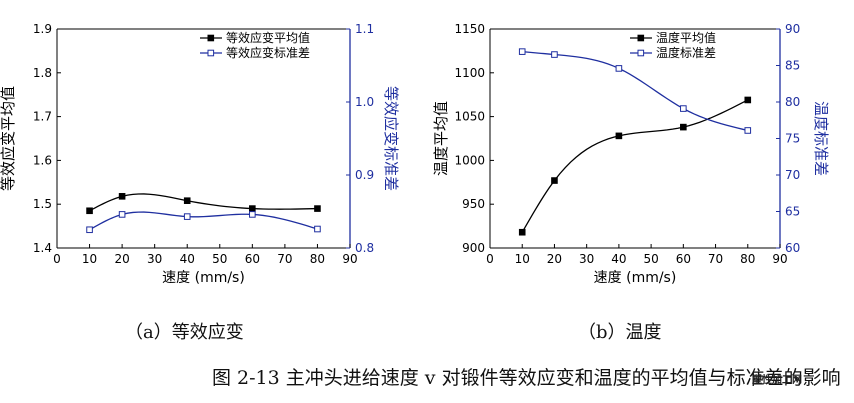 The width and height of the screenshot is (854, 403). I want to click on right-y-axis-title: 温度标准差, so click(821, 138).